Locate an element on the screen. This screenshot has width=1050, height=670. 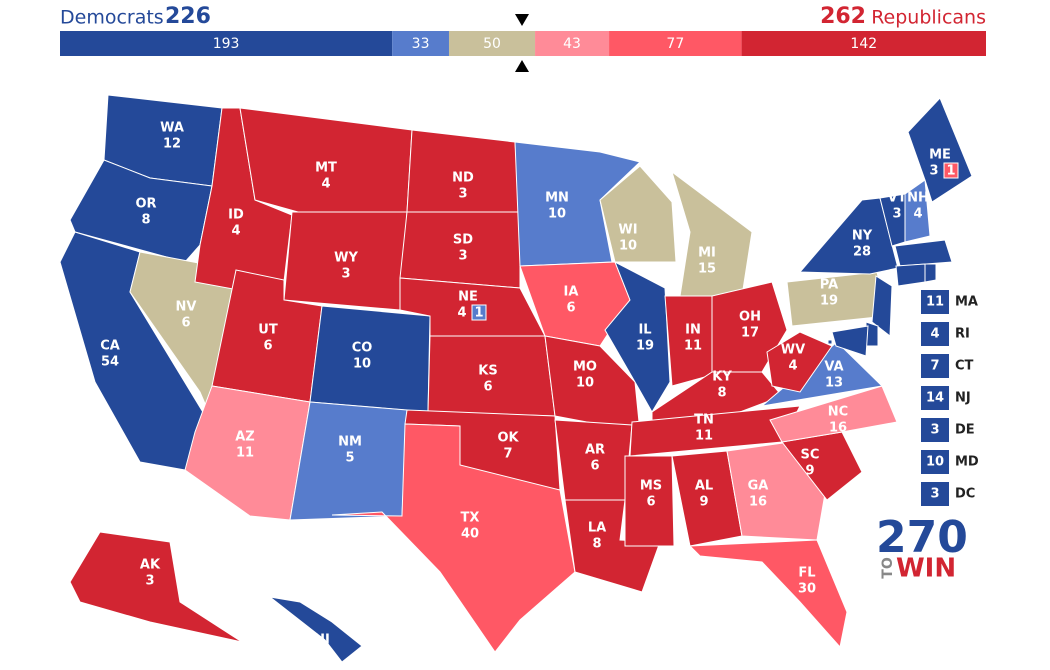
state-abbr: MO is located at coordinates (585, 367).